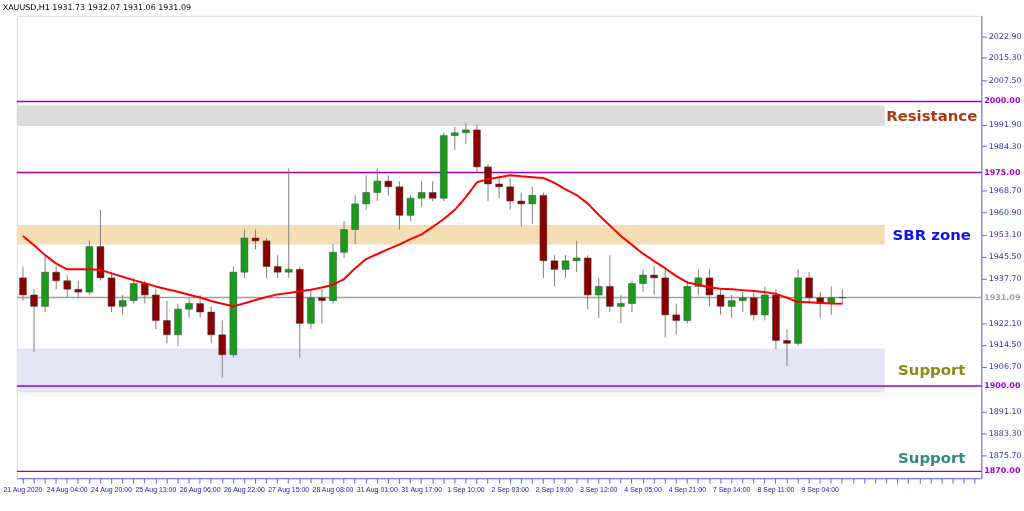 The width and height of the screenshot is (1024, 511). I want to click on y-tick-label: 1922.10, so click(1005, 323).